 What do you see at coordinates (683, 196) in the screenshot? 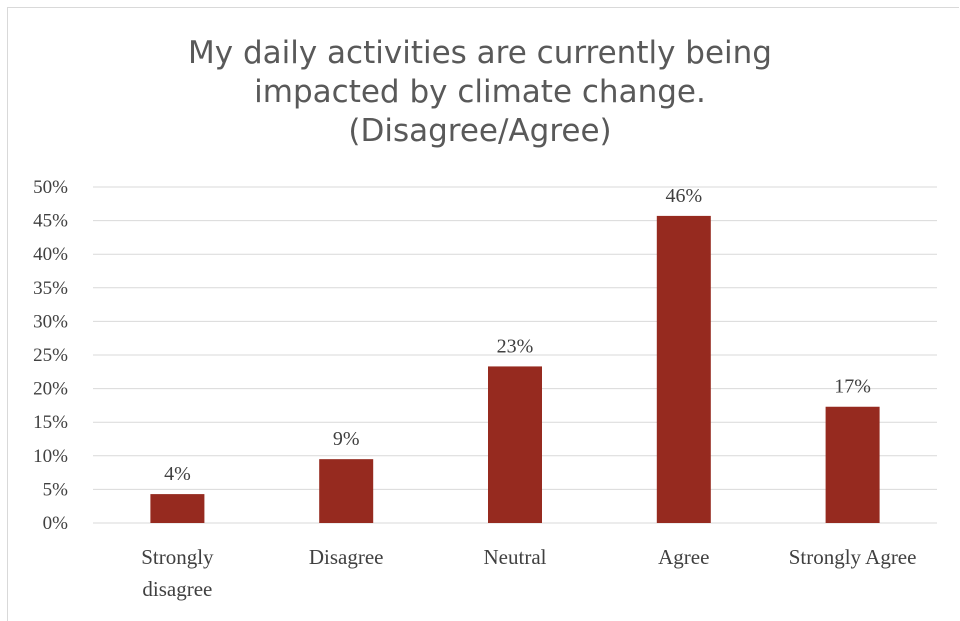
I see `data-label: 46%` at bounding box center [683, 196].